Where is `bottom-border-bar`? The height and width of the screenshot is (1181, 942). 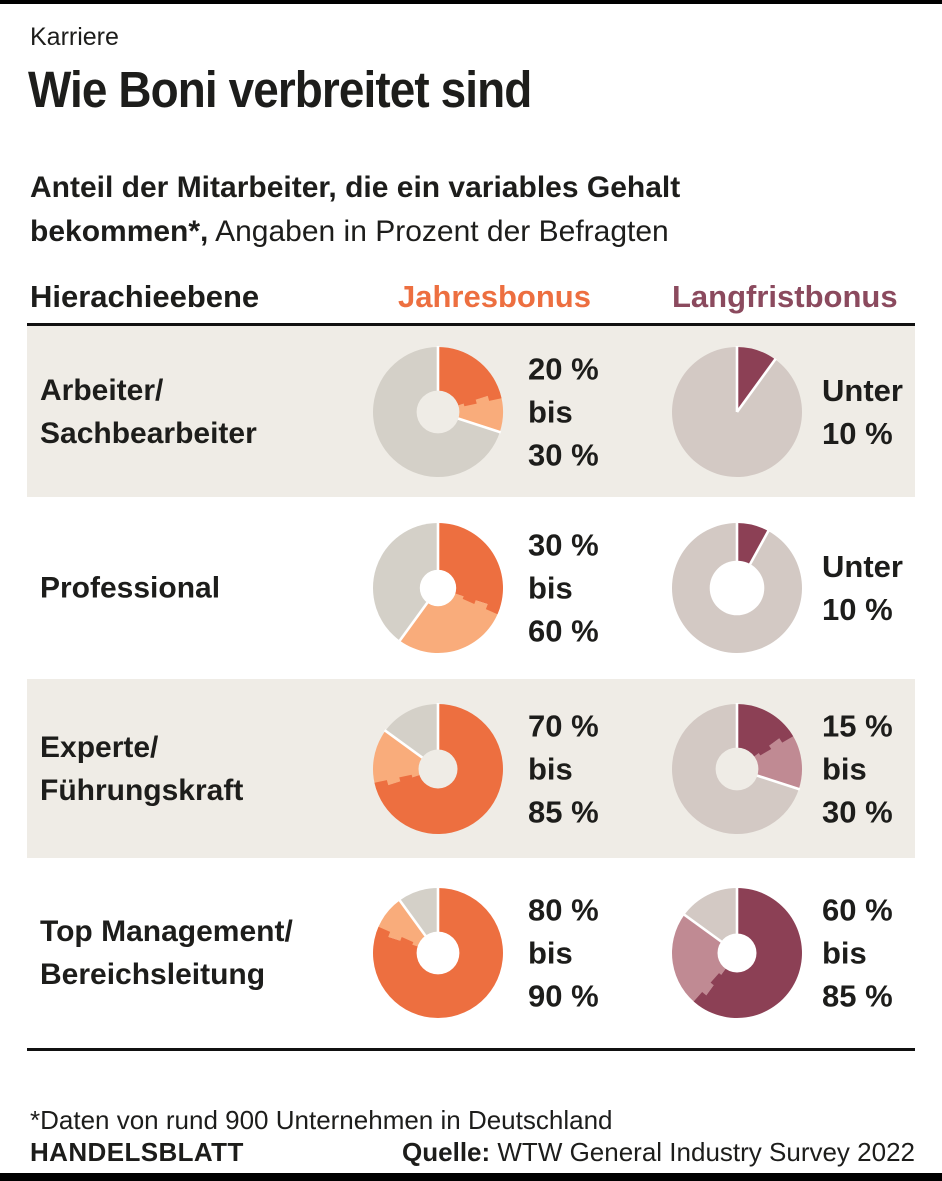
bottom-border-bar is located at coordinates (471, 1177).